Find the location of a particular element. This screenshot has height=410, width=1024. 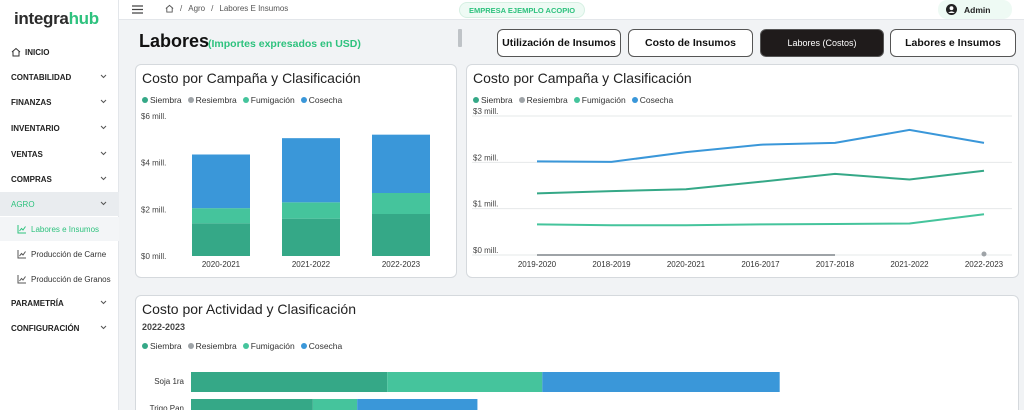

app-logo: integrahub is located at coordinates (56, 19).